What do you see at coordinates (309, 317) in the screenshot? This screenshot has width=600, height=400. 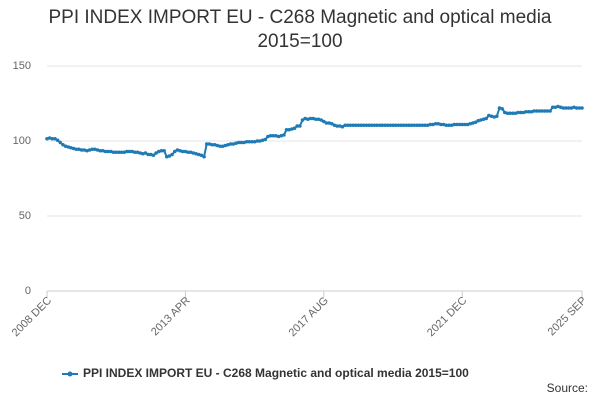 I see `x-tick-label: 2017 AUG` at bounding box center [309, 317].